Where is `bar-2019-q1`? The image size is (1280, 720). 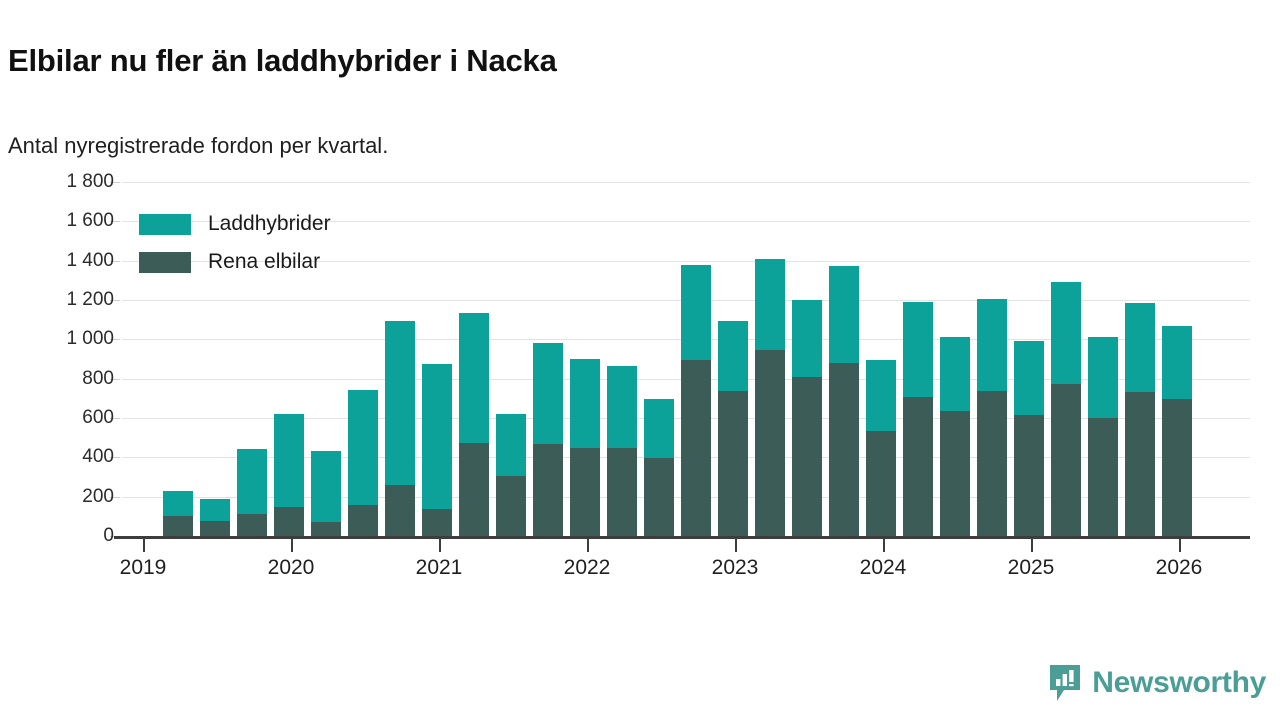
bar-2019-q1 is located at coordinates (178, 513).